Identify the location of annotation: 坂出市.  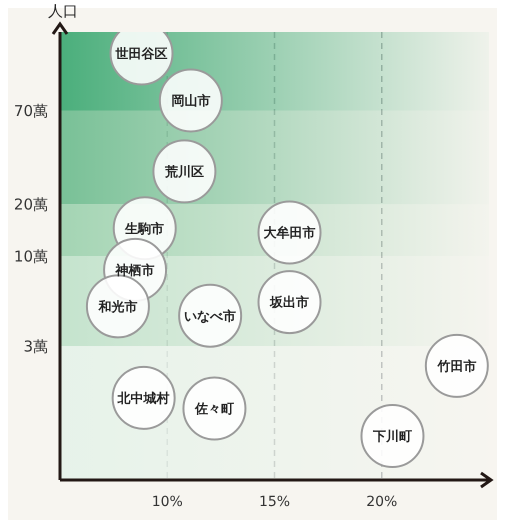
(289, 302).